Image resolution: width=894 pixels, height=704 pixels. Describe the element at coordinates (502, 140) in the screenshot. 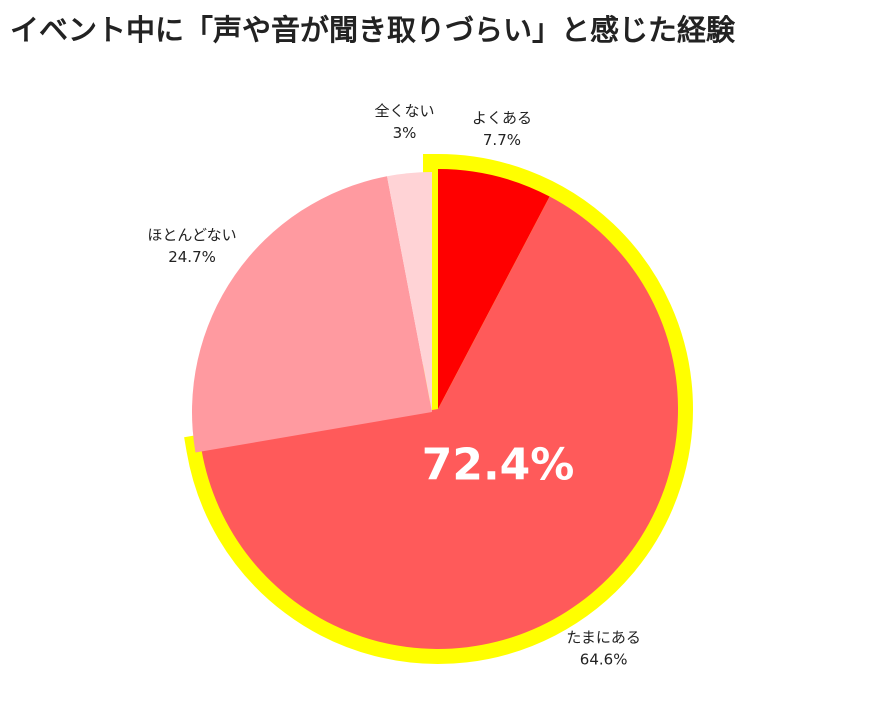

I see `value-label: 7.7%` at that location.